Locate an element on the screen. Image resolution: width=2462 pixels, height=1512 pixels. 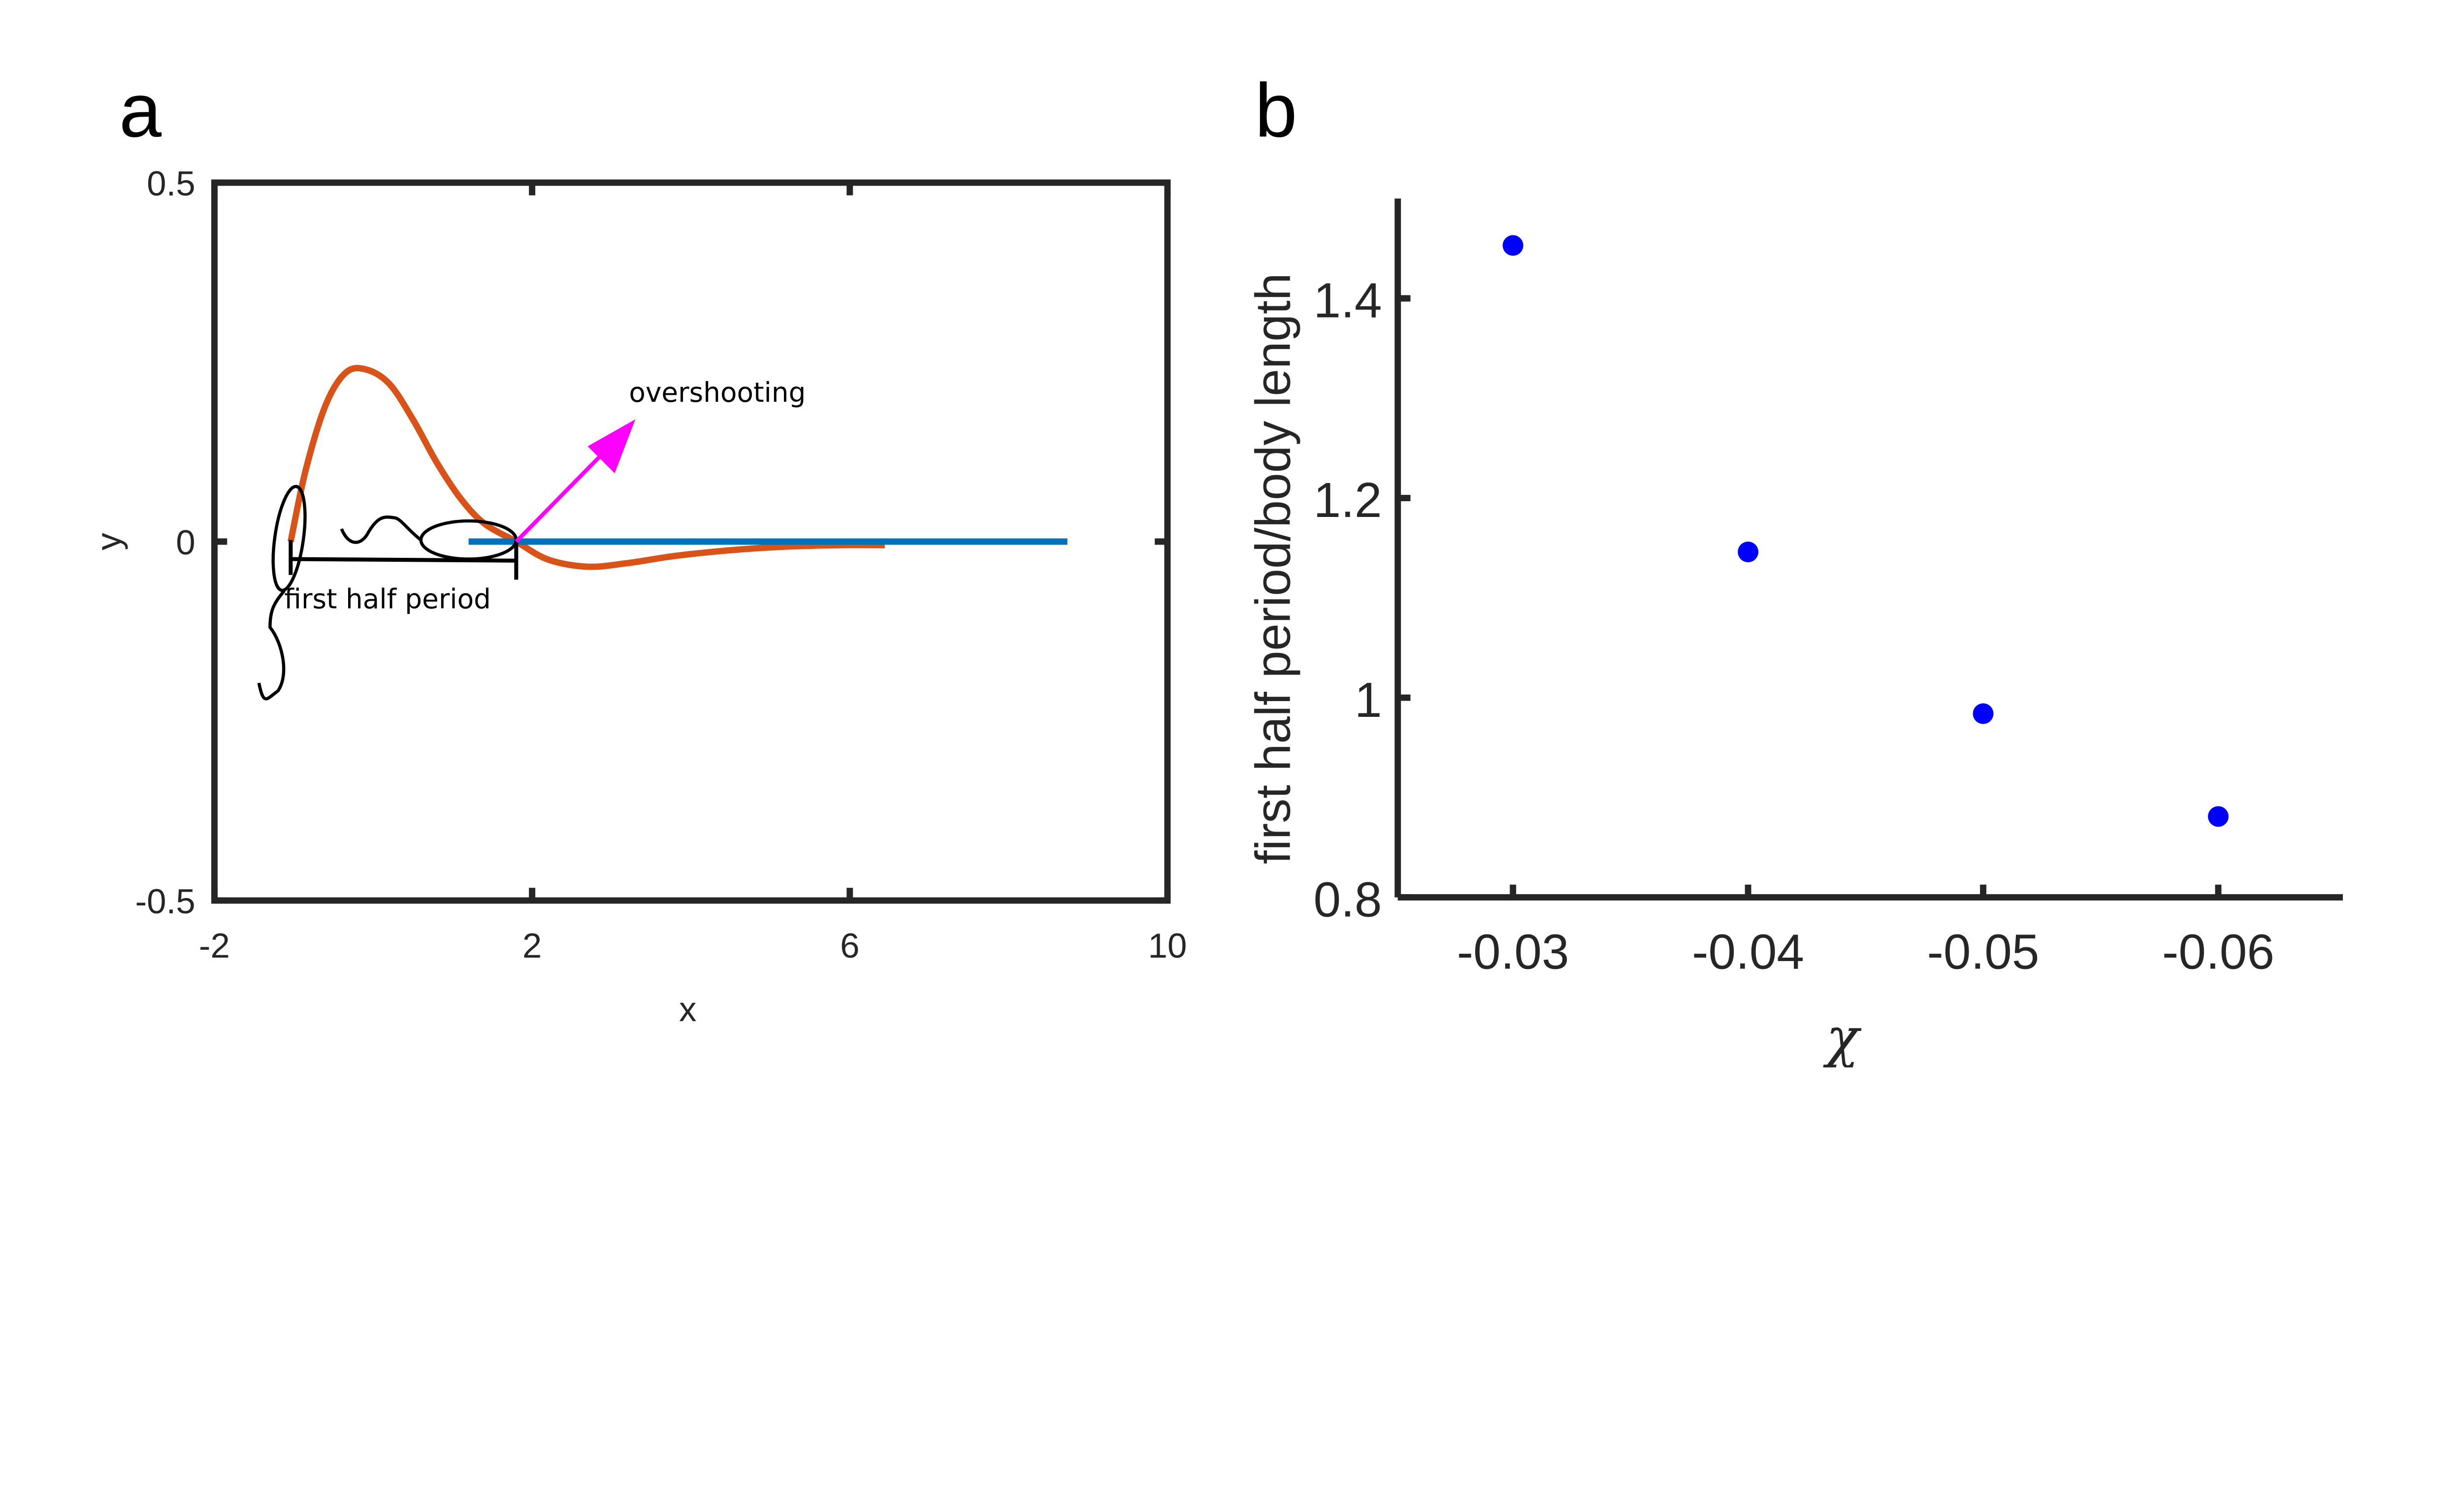
y-tick-label: 1.2 is located at coordinates (1347, 500).